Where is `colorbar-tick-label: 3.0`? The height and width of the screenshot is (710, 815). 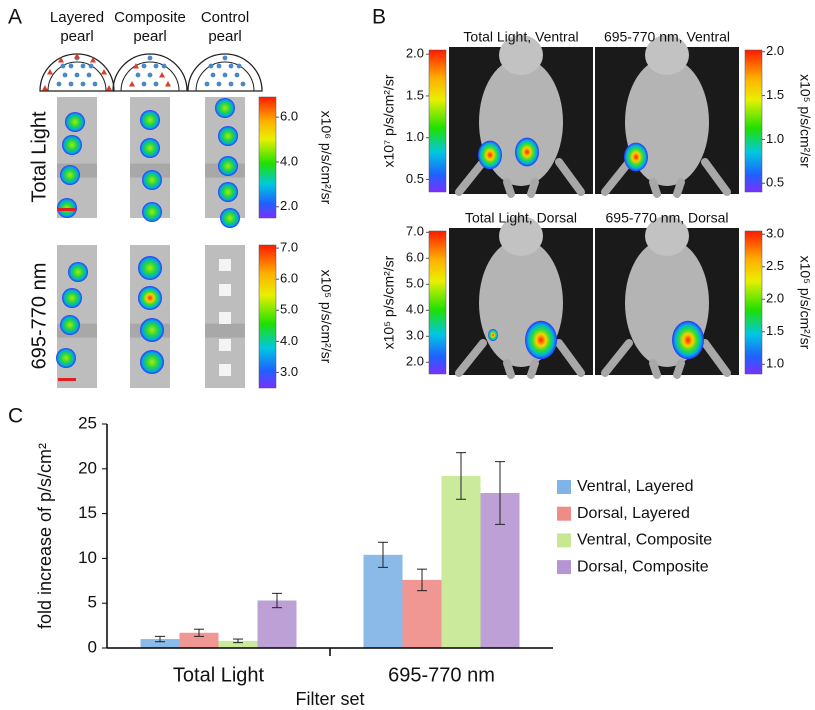 colorbar-tick-label: 3.0 is located at coordinates (775, 233).